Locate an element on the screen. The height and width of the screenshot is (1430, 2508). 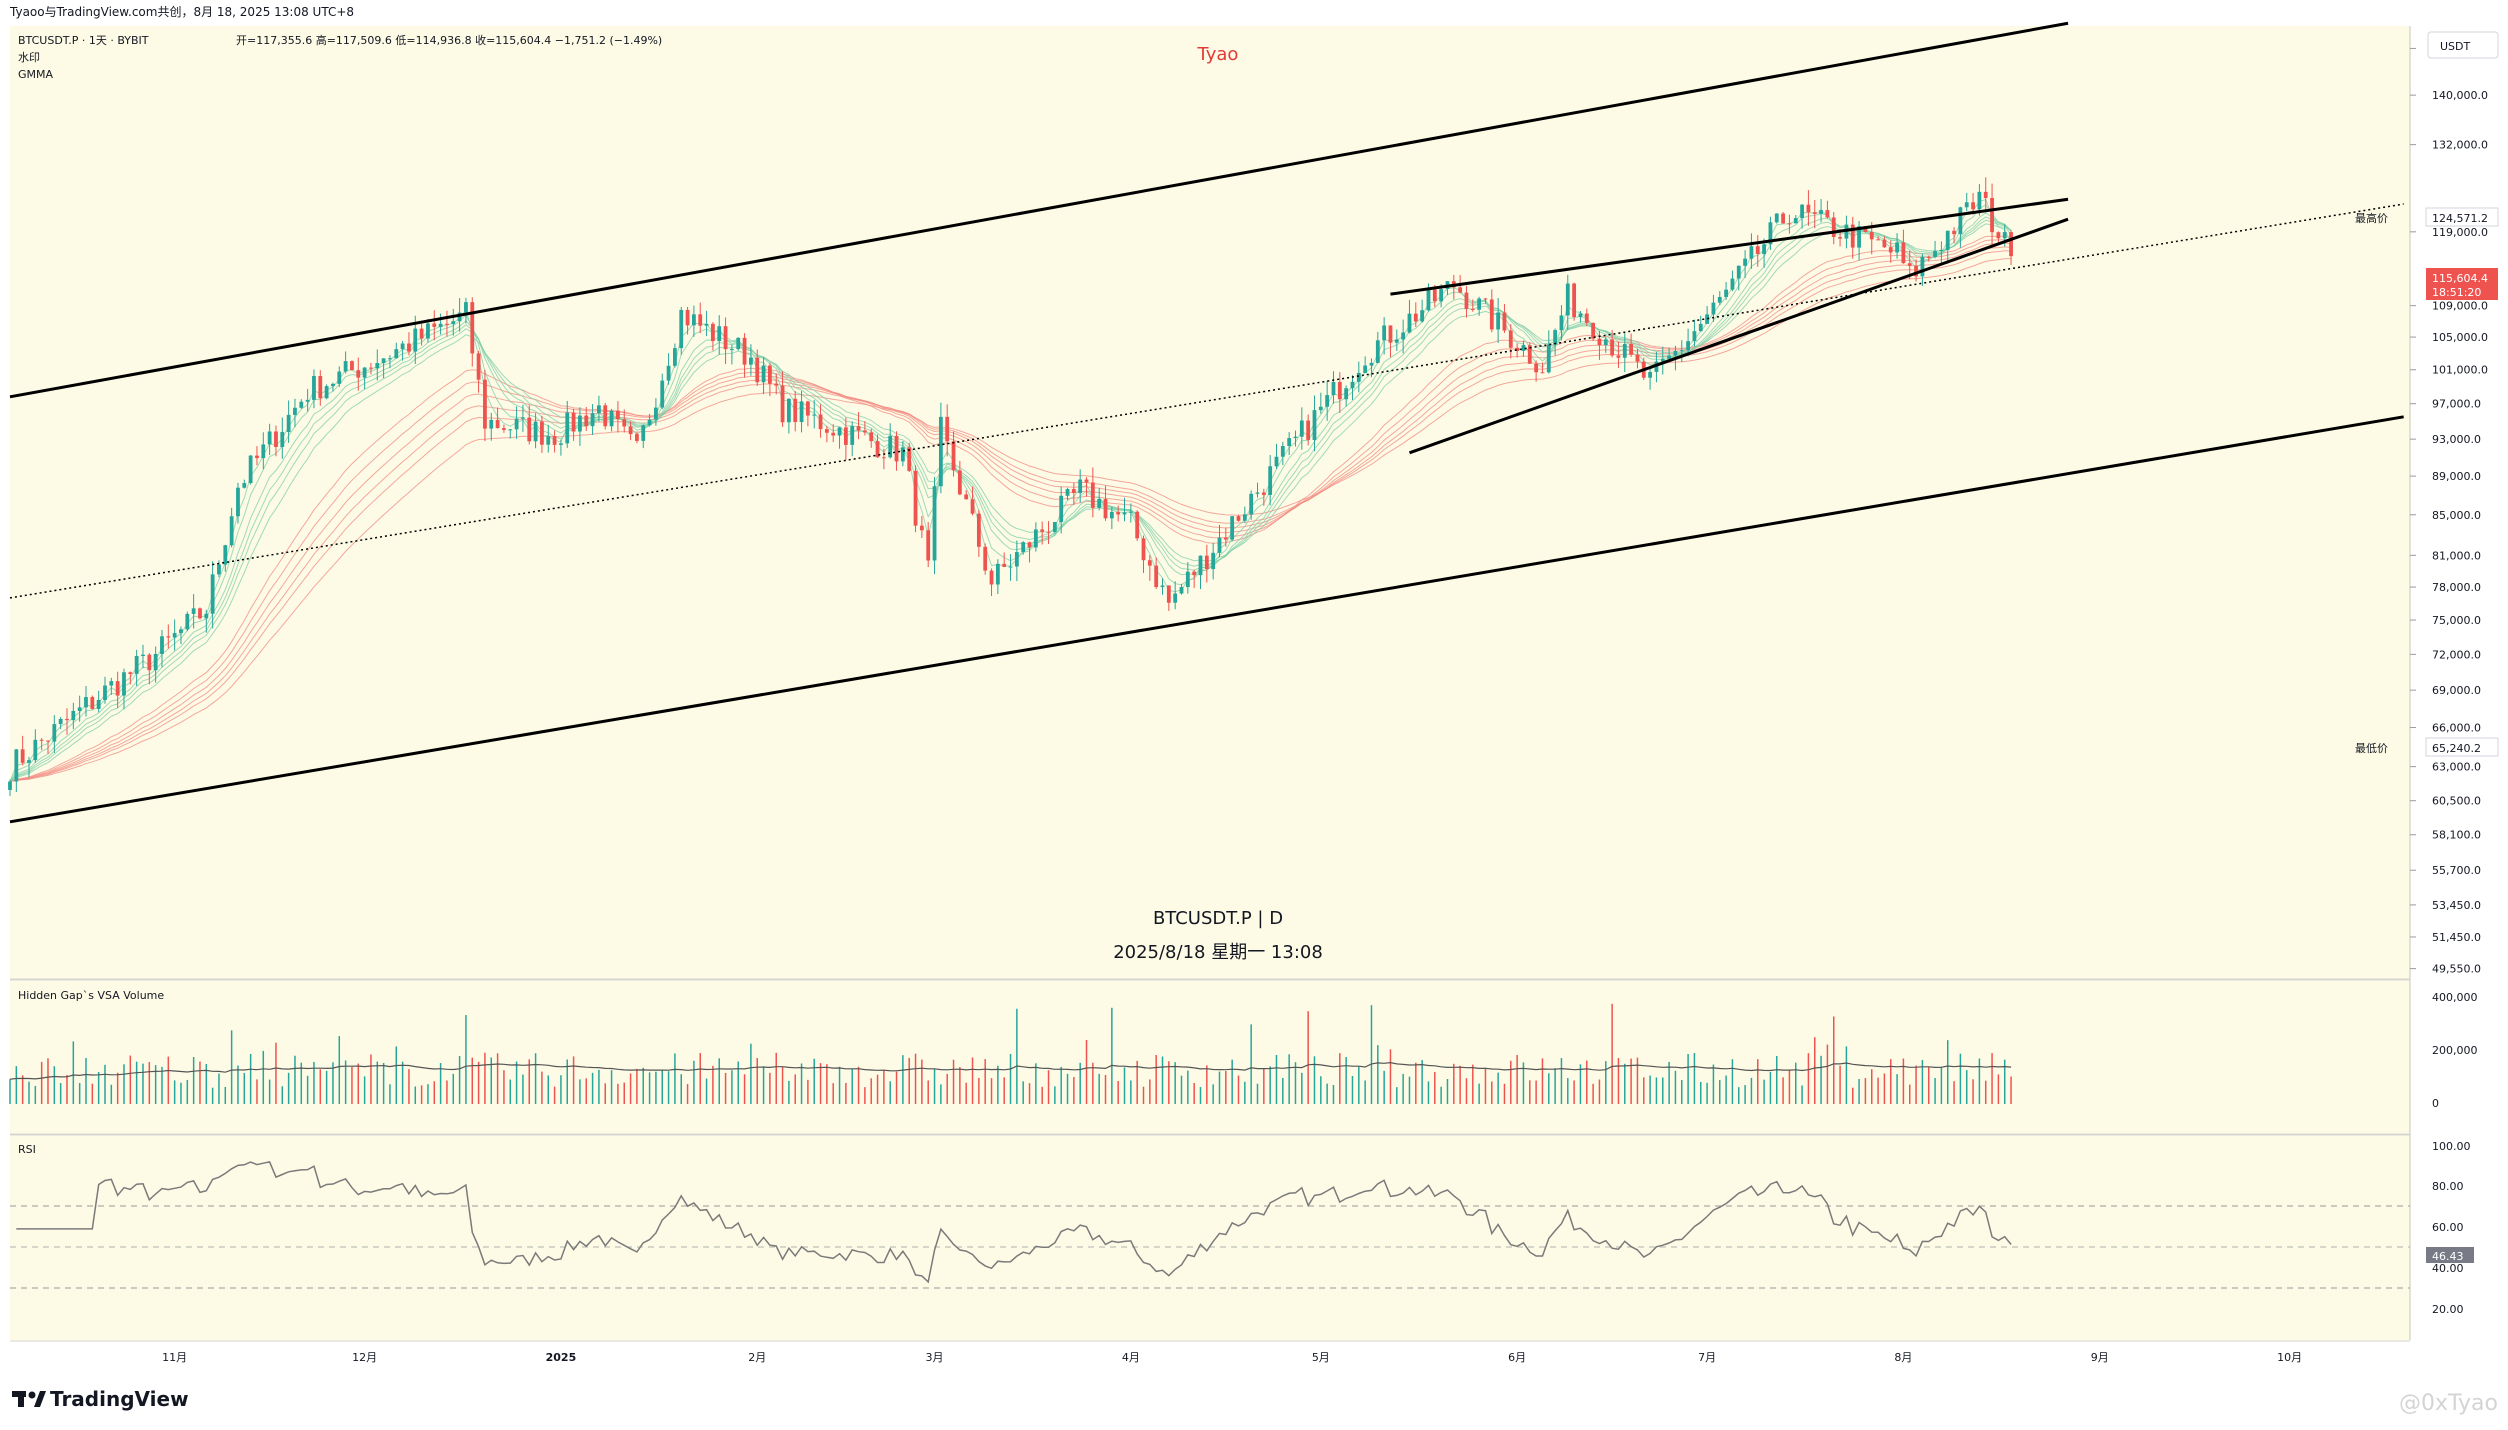
rsi-current-value: 46.43 is located at coordinates (2448, 1256).